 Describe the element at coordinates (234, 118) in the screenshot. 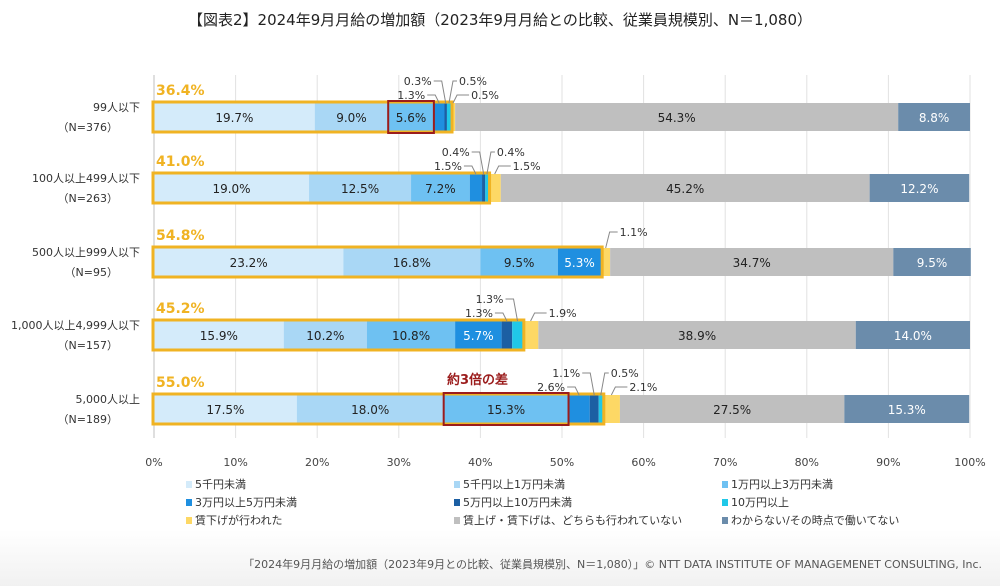

I see `segment-label: 19.7%` at that location.